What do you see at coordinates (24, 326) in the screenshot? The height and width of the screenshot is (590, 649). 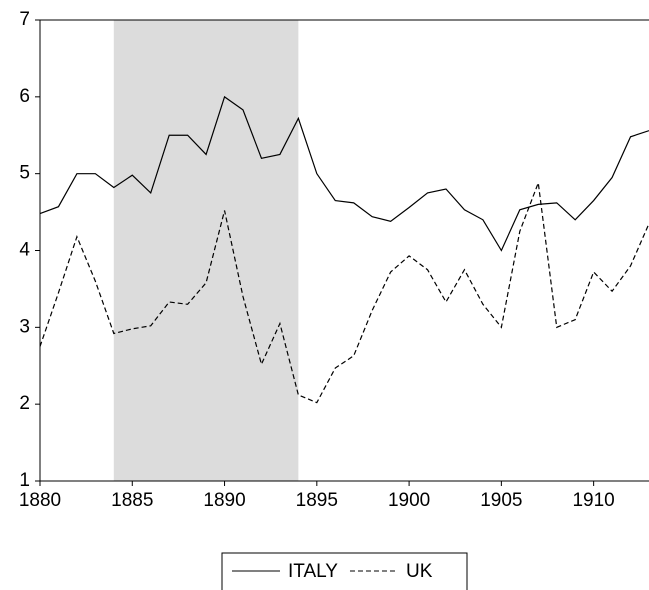 I see `y-tick-label: 3` at bounding box center [24, 326].